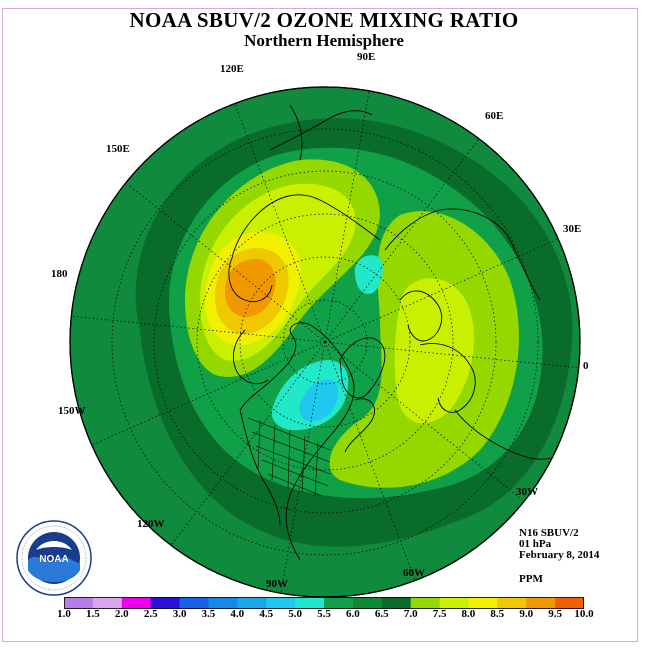 The image size is (648, 648). I want to click on colorbar, so click(324, 603).